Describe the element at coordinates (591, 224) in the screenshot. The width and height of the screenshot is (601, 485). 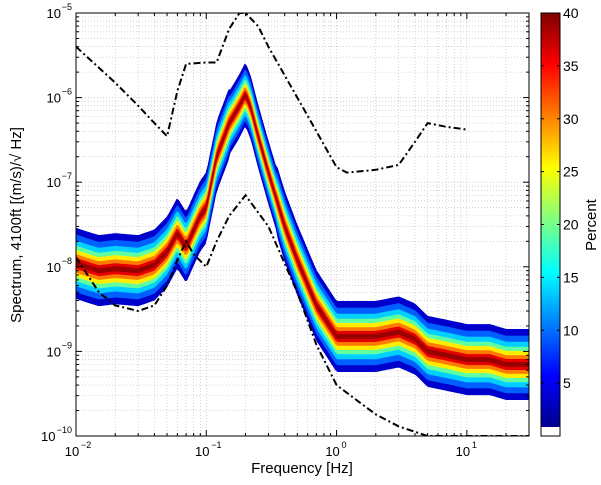
I see `colorbar-label: Percent` at that location.